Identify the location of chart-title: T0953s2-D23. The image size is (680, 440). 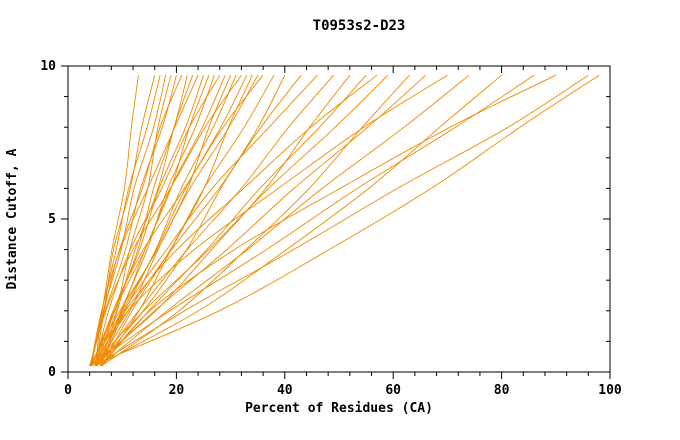
(359, 26).